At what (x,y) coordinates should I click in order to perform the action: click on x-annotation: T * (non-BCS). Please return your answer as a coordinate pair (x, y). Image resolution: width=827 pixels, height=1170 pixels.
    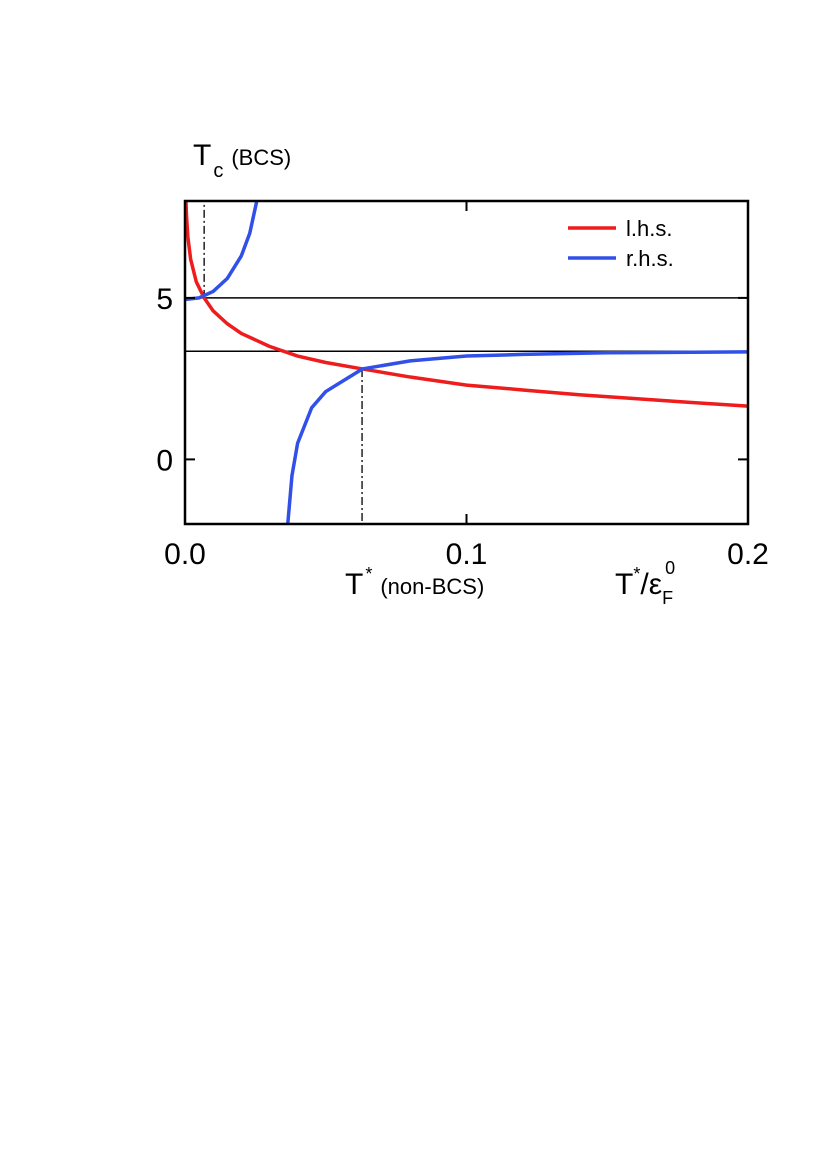
    Looking at the image, I should click on (414, 582).